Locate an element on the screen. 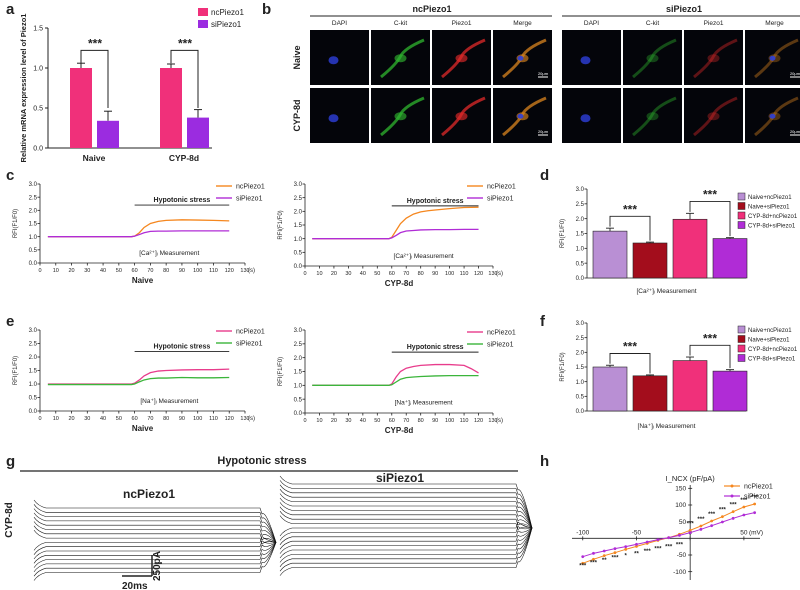 The width and height of the screenshot is (800, 590). y-axis-label: RFI(F1/F0) is located at coordinates (563, 366).